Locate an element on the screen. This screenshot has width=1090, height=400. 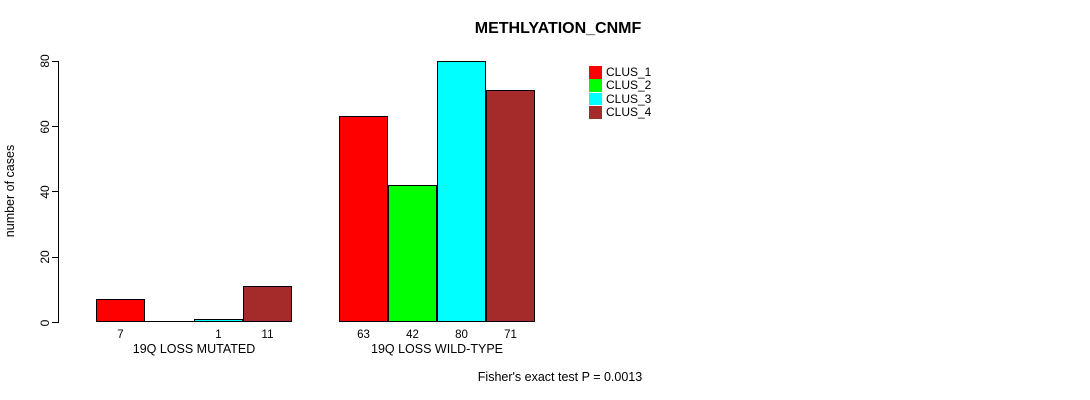
fisher-test-note: Fisher's exact test P = 0.0013 is located at coordinates (560, 377).